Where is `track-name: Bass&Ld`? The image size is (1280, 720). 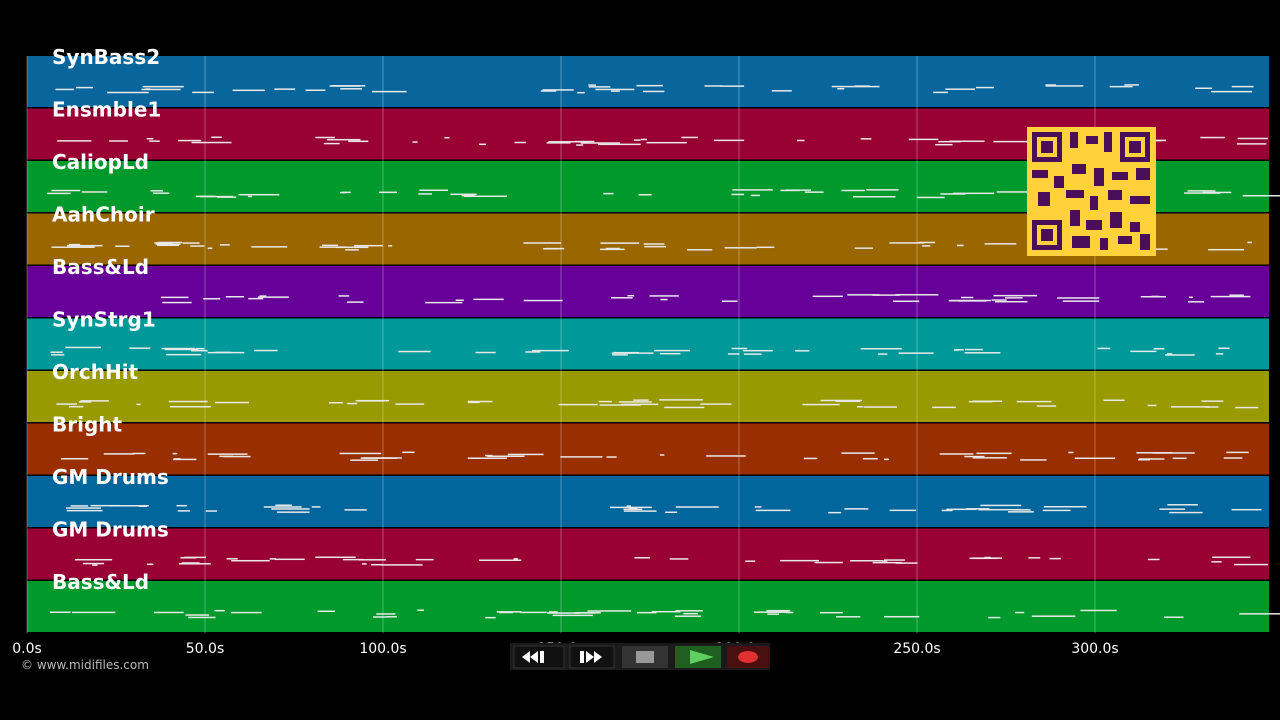
track-name: Bass&Ld is located at coordinates (100, 582).